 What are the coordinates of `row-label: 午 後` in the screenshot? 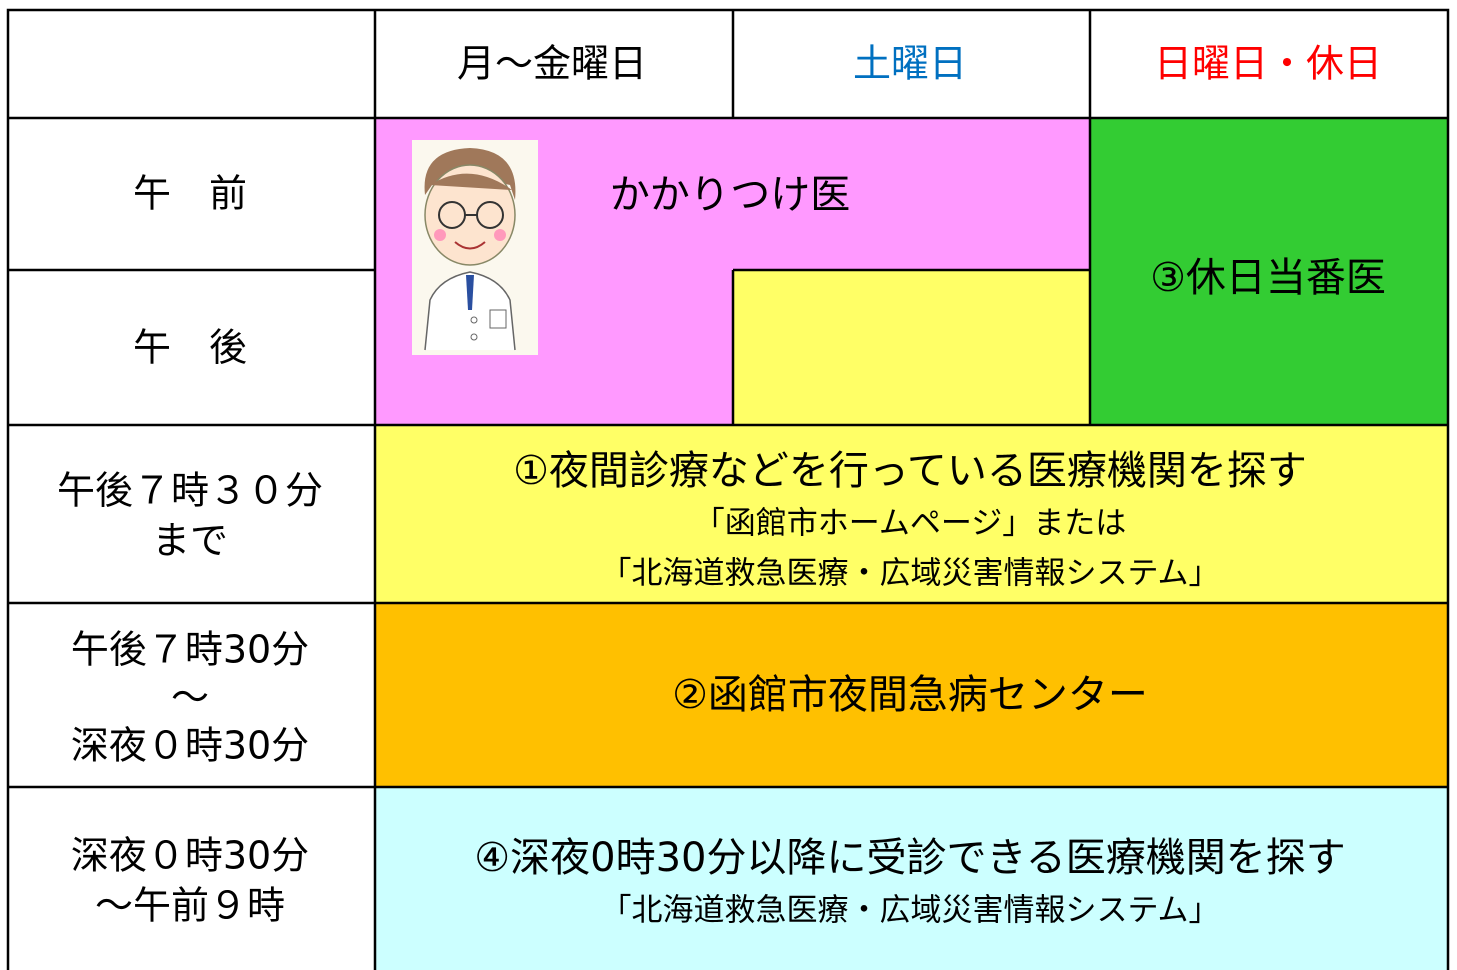 It's located at (190, 348).